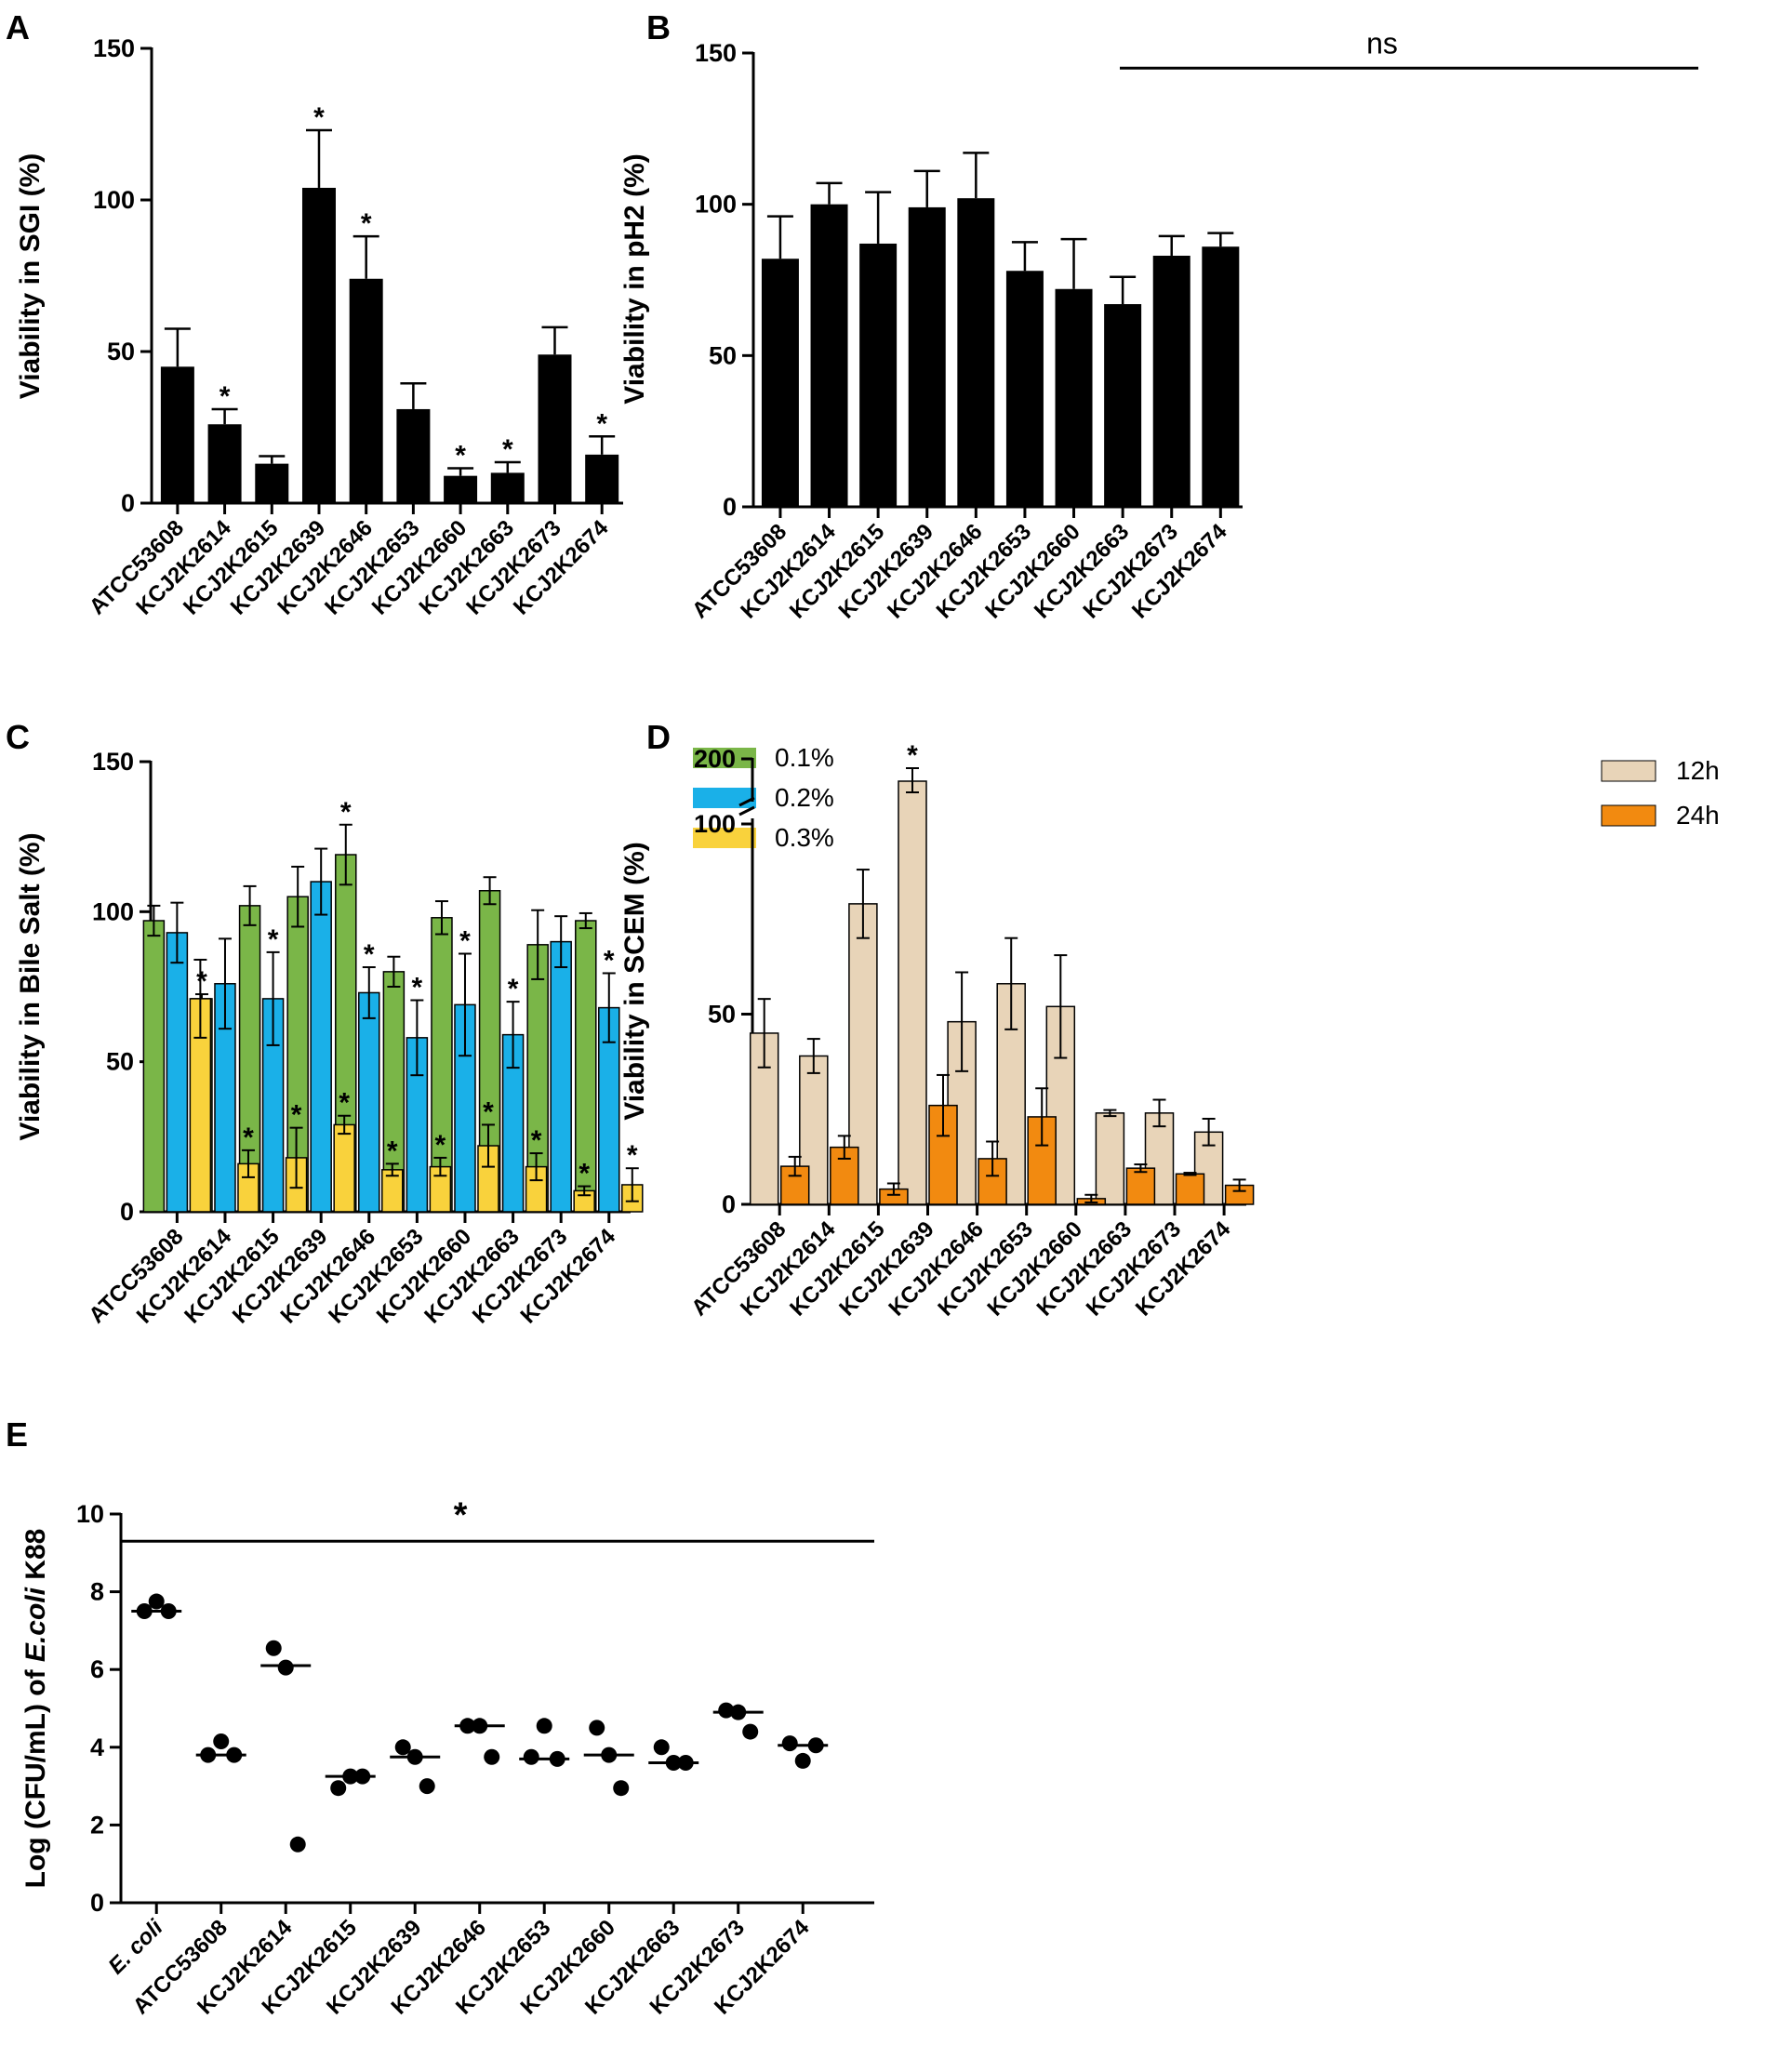 The width and height of the screenshot is (1769, 2072). What do you see at coordinates (97, 1669) in the screenshot?
I see `y-tick-label: 6` at bounding box center [97, 1669].